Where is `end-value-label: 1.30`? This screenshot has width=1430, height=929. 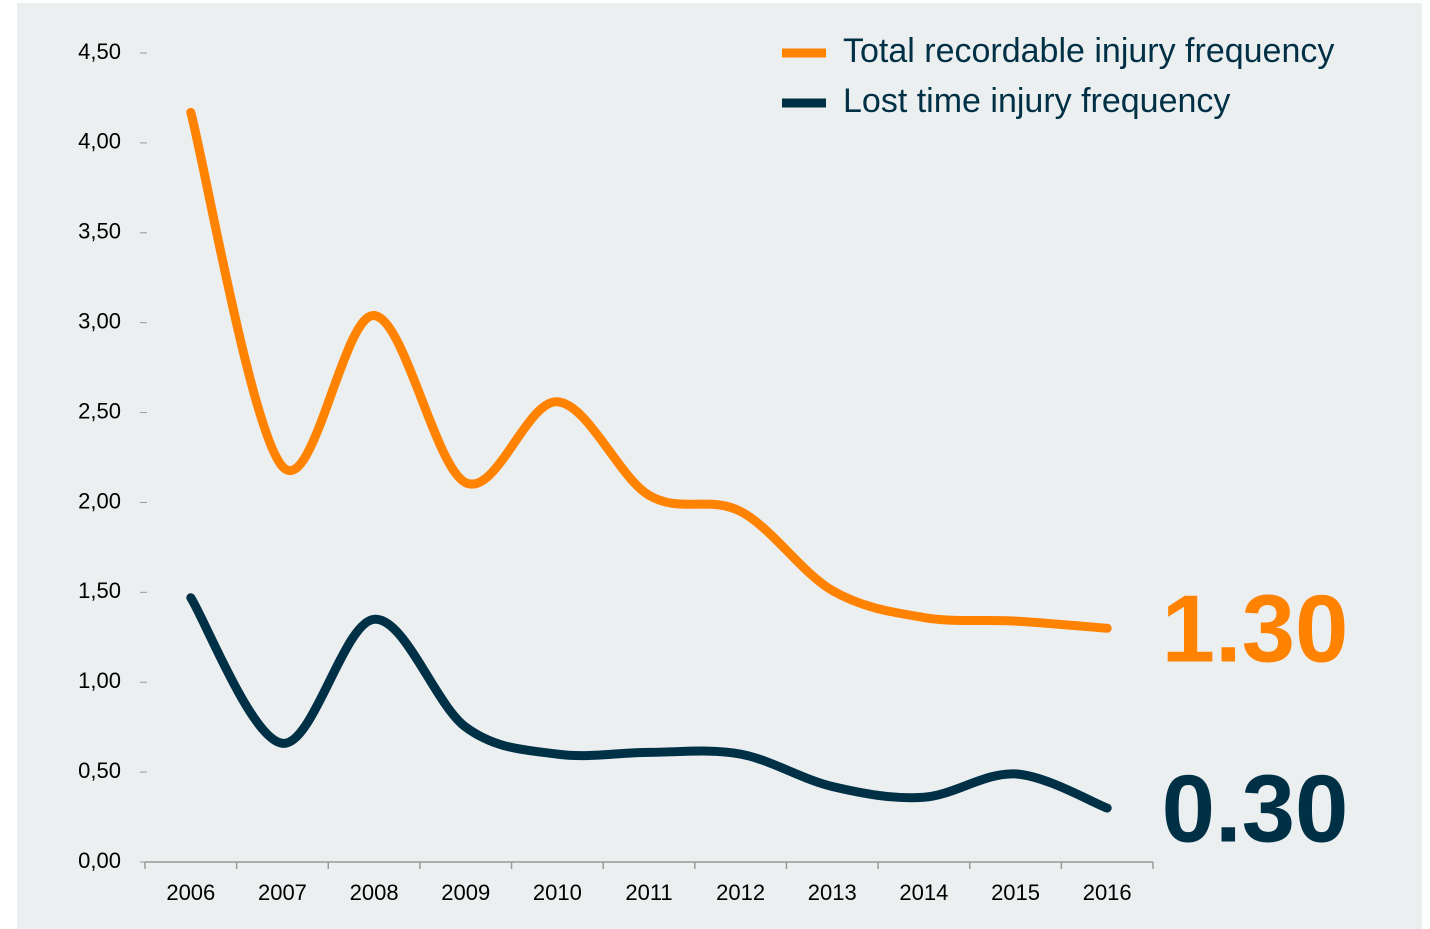 end-value-label: 1.30 is located at coordinates (1255, 629).